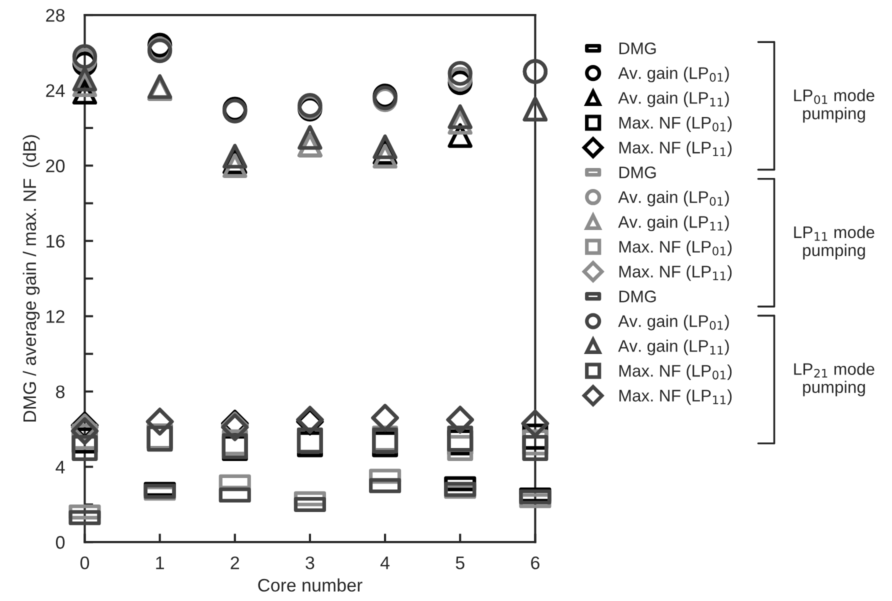 The width and height of the screenshot is (892, 601). What do you see at coordinates (55, 166) in the screenshot?
I see `y-tick-label: 20` at bounding box center [55, 166].